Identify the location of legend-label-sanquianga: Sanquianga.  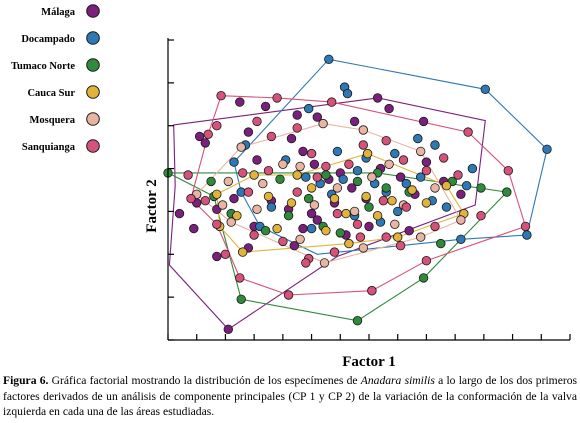
(49, 147).